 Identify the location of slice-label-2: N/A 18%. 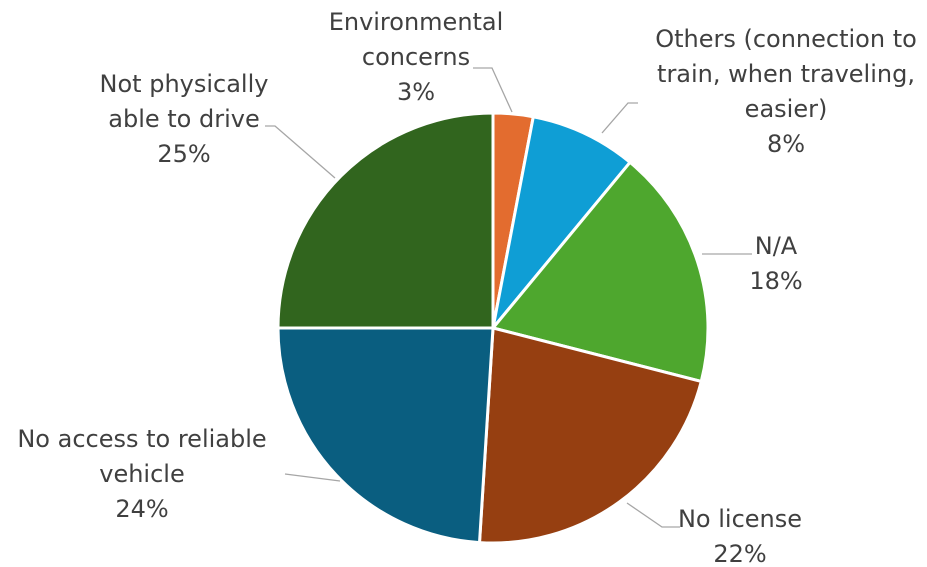
(775, 263).